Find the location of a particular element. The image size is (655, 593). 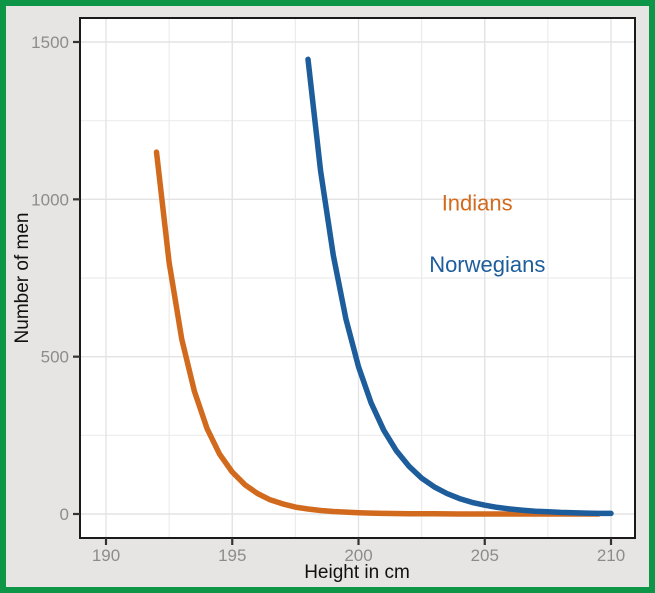

y-tick-label: 1000 is located at coordinates (50, 199).